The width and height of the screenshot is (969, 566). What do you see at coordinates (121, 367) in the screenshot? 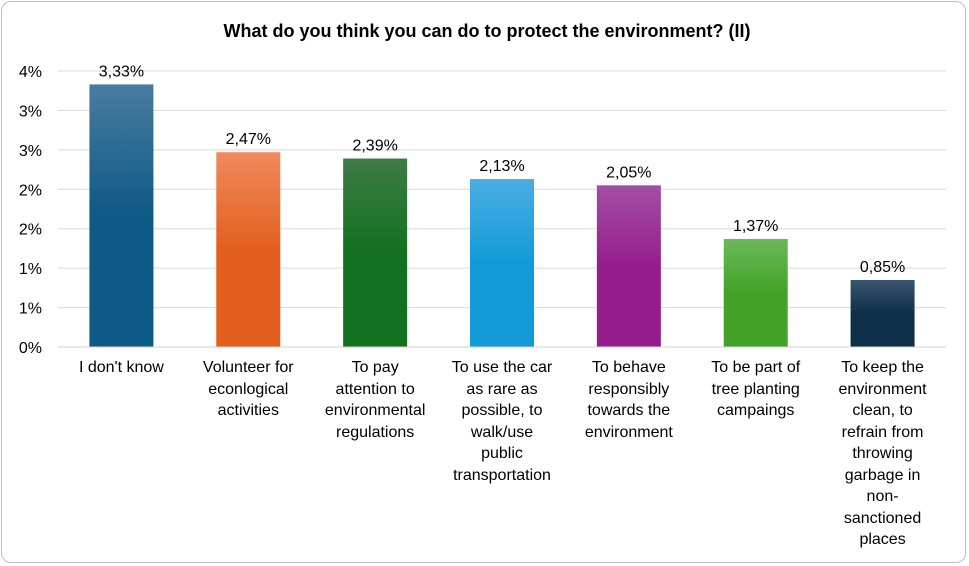
I see `x-tick-label: I don't know` at bounding box center [121, 367].